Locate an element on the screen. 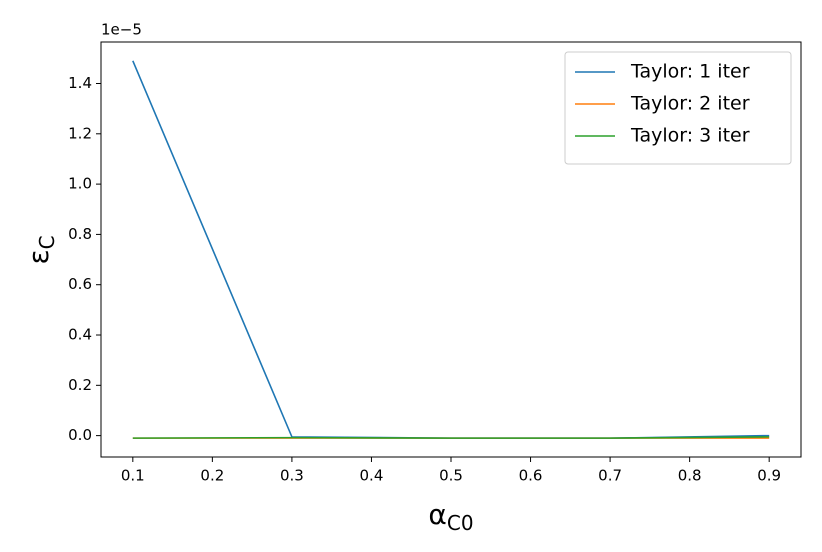 Image resolution: width=822 pixels, height=552 pixels. y-tick-label: 1.0 is located at coordinates (80, 184).